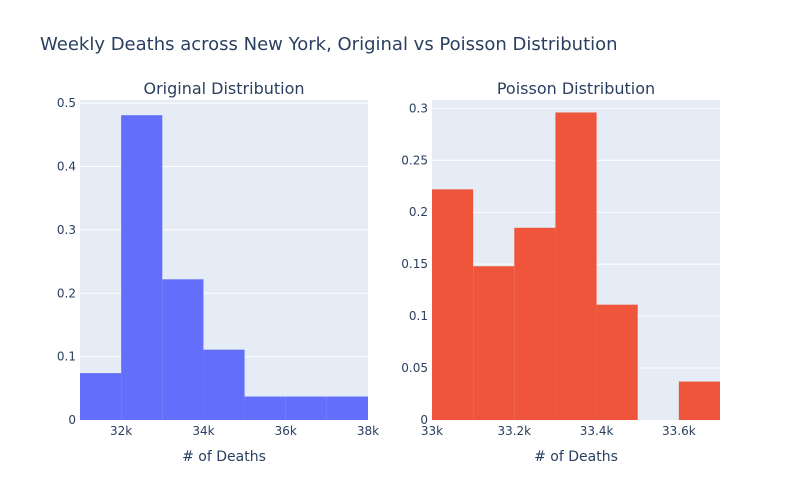 The height and width of the screenshot is (500, 800). I want to click on y-tick-label-original-3: 0.3, so click(66, 230).